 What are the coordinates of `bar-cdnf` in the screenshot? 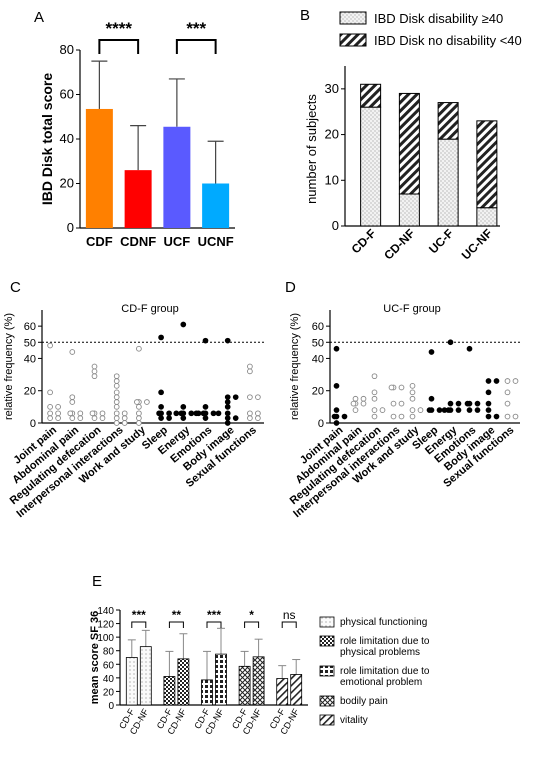 It's located at (138, 199).